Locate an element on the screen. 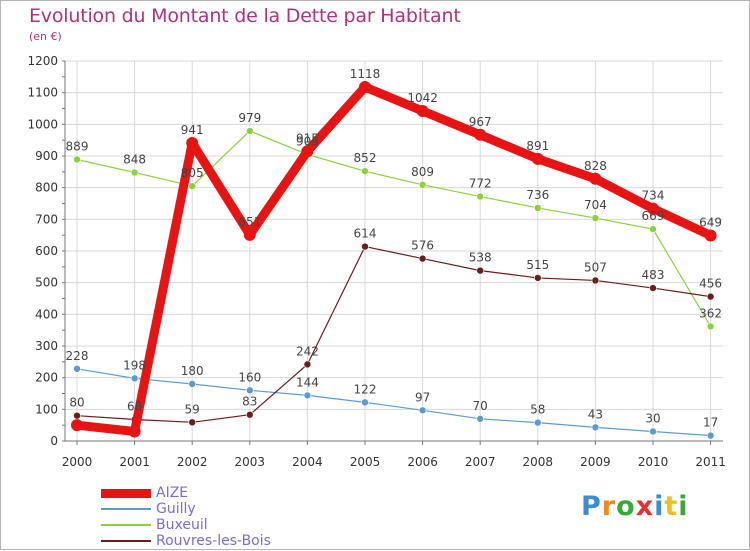 Image resolution: width=750 pixels, height=551 pixels. data-label: 456 is located at coordinates (710, 284).